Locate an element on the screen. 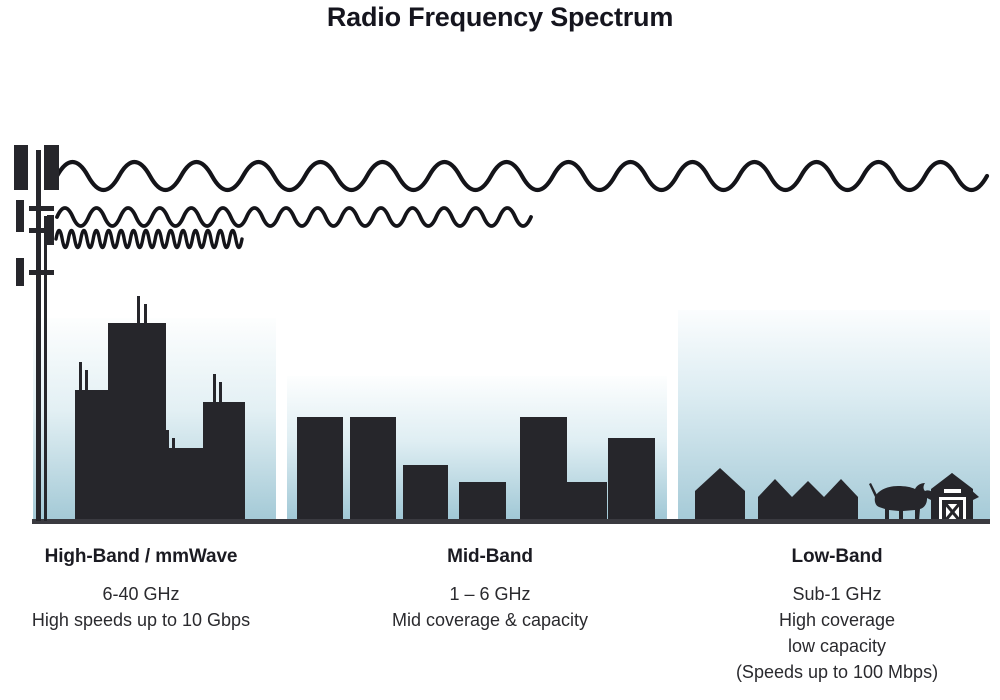 The image size is (1000, 700). cow-icon is located at coordinates (900, 502).